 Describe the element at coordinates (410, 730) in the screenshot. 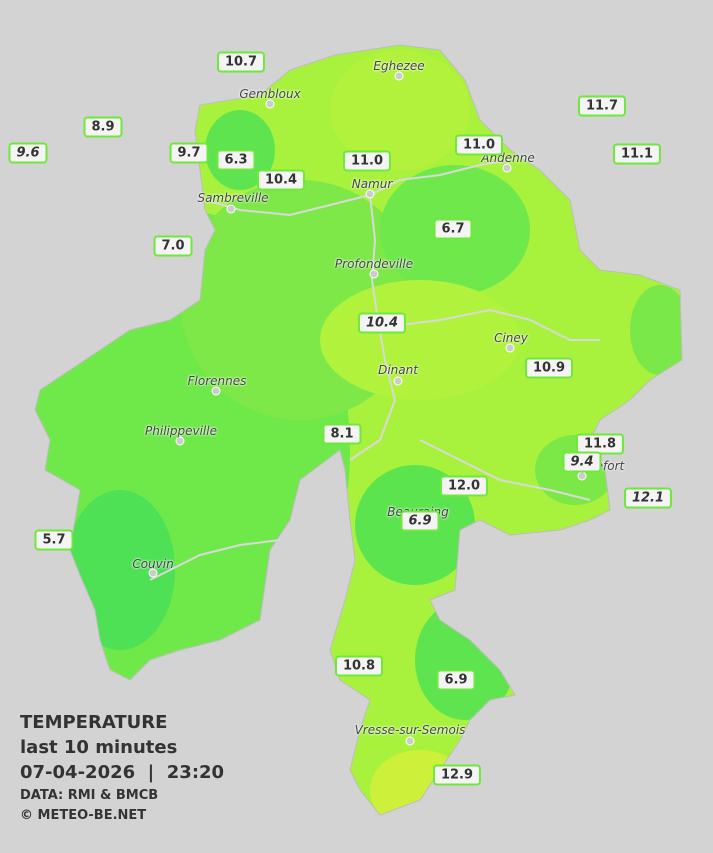

I see `city-label: Vresse-sur-Semois` at that location.